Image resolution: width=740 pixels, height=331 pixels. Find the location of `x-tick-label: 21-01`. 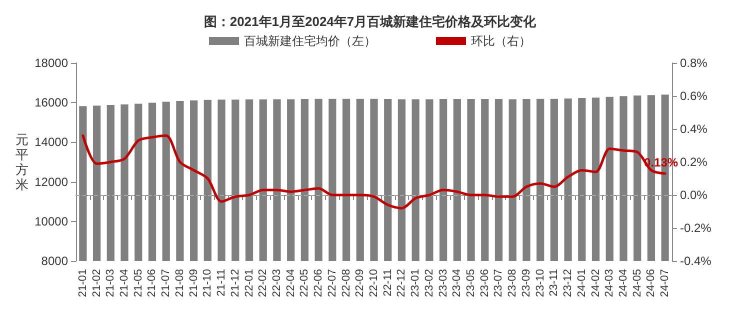

x-tick-label: 21-01 is located at coordinates (82, 283).